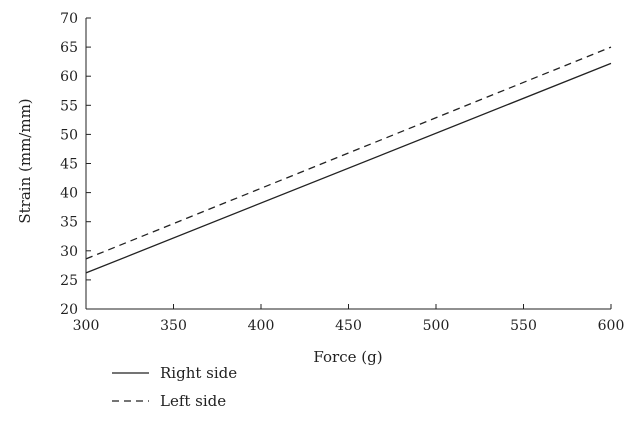 This screenshot has width=640, height=437. What do you see at coordinates (69, 165) in the screenshot?
I see `y-tick-label-45: 45` at bounding box center [69, 165].